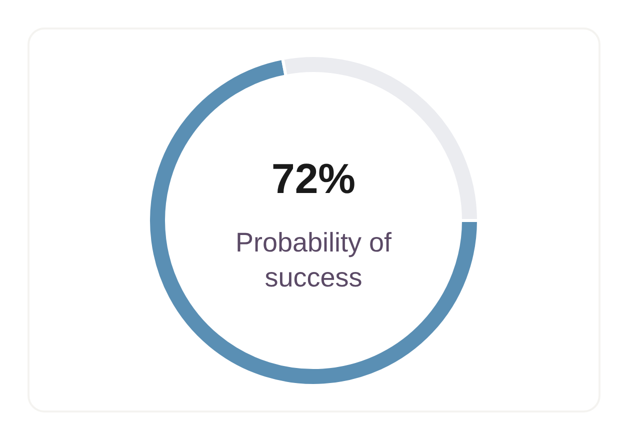  What do you see at coordinates (313, 178) in the screenshot?
I see `text: 72%` at bounding box center [313, 178].